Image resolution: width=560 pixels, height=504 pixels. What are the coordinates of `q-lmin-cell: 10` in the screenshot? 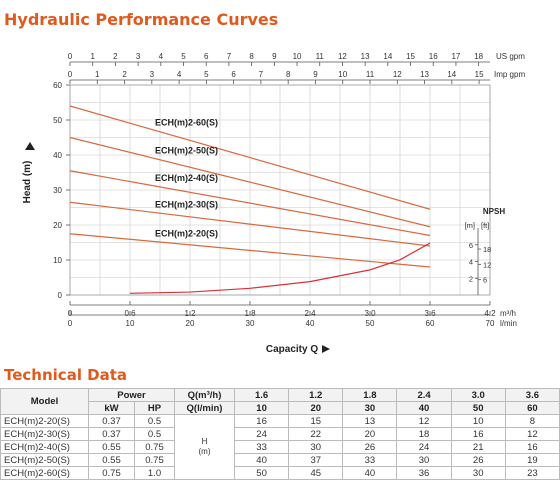 It's located at (261, 408).